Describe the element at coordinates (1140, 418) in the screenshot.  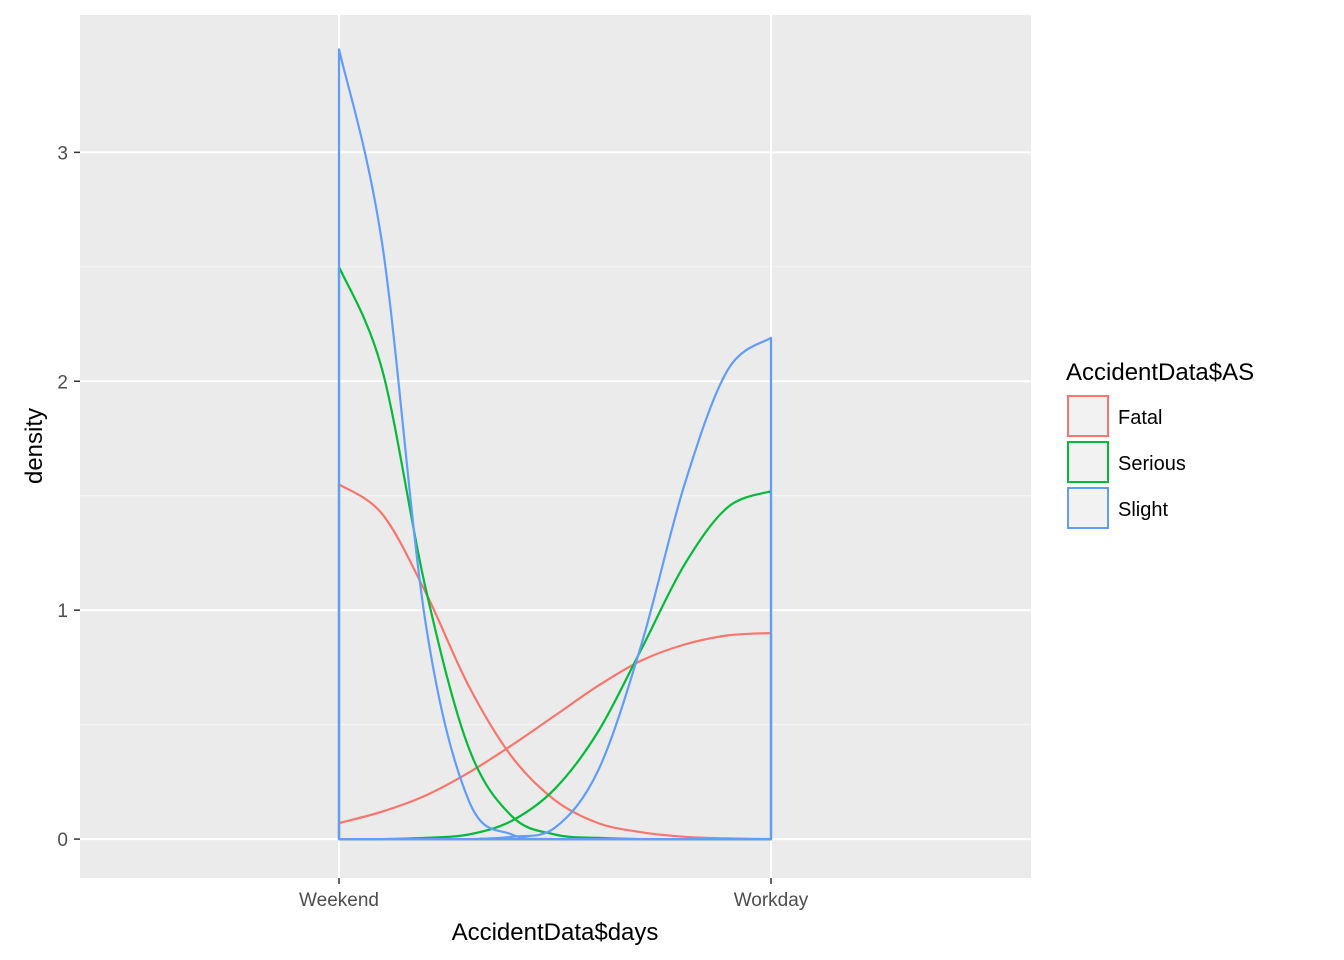
I see `legend-label-fatal: Fatal` at that location.